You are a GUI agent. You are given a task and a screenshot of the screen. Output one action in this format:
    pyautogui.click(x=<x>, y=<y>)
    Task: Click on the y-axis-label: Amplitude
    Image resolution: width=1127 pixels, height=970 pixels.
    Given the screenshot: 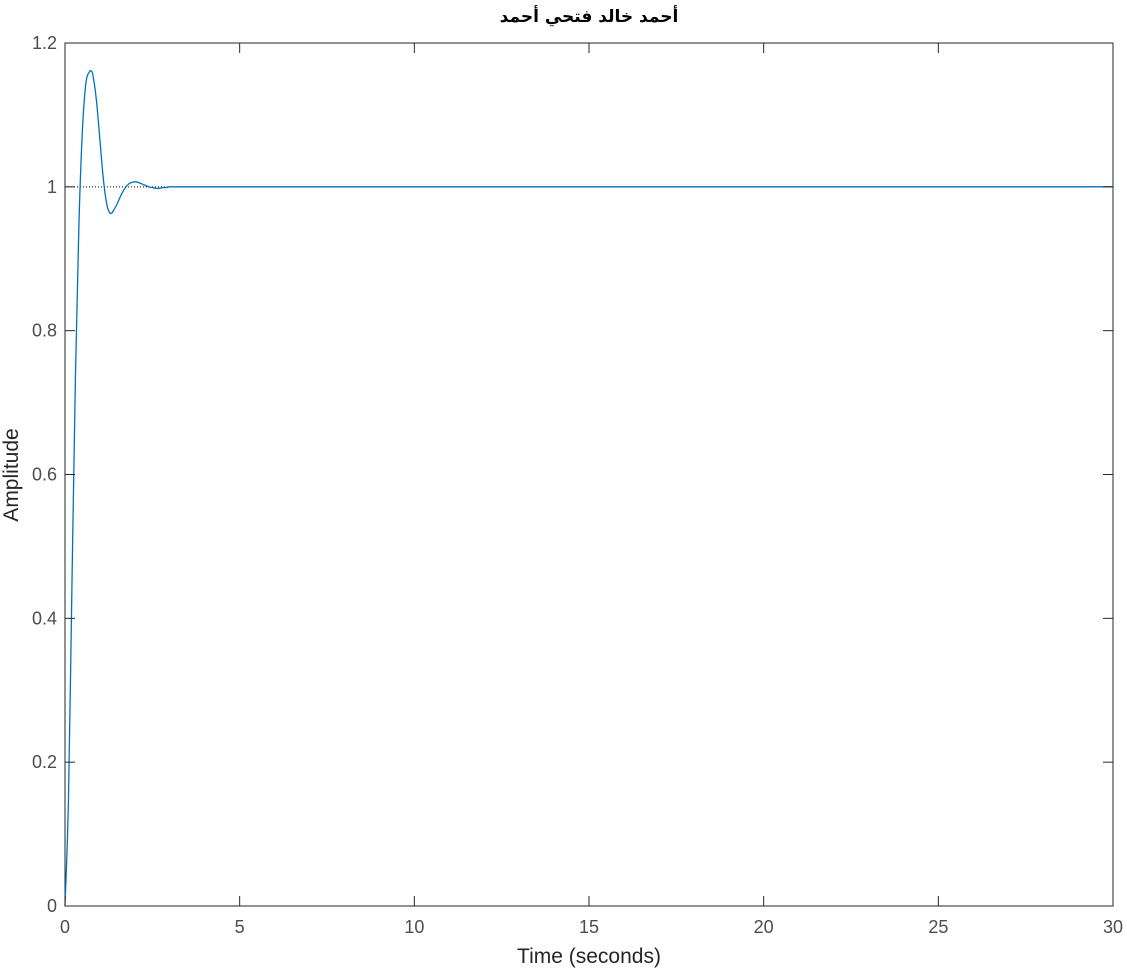 What is the action you would take?
    pyautogui.click(x=11, y=474)
    